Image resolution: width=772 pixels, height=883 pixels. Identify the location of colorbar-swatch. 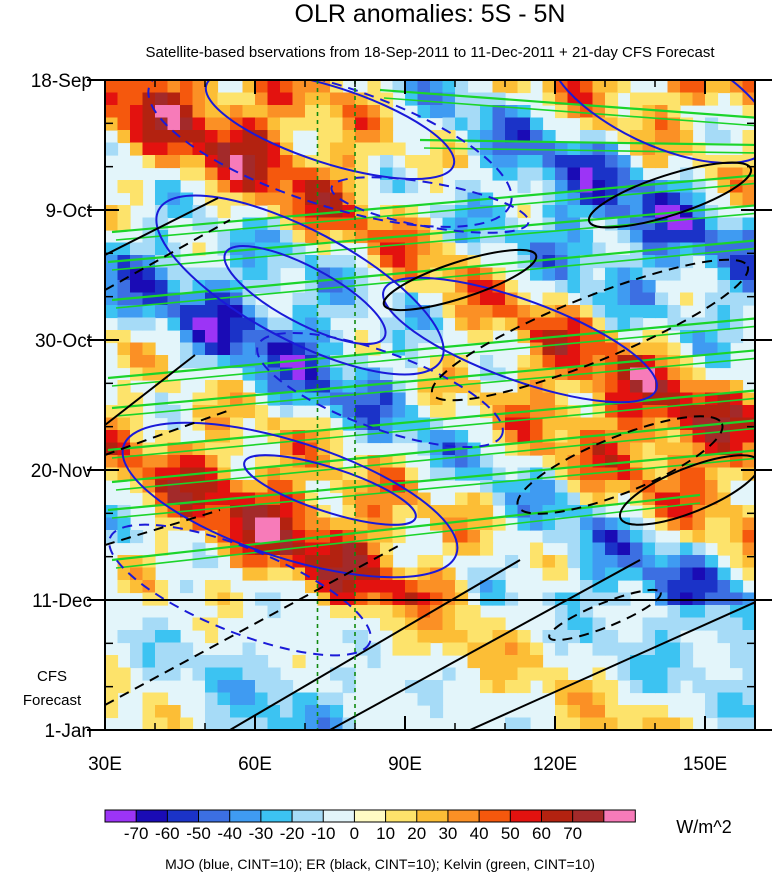
(526, 816).